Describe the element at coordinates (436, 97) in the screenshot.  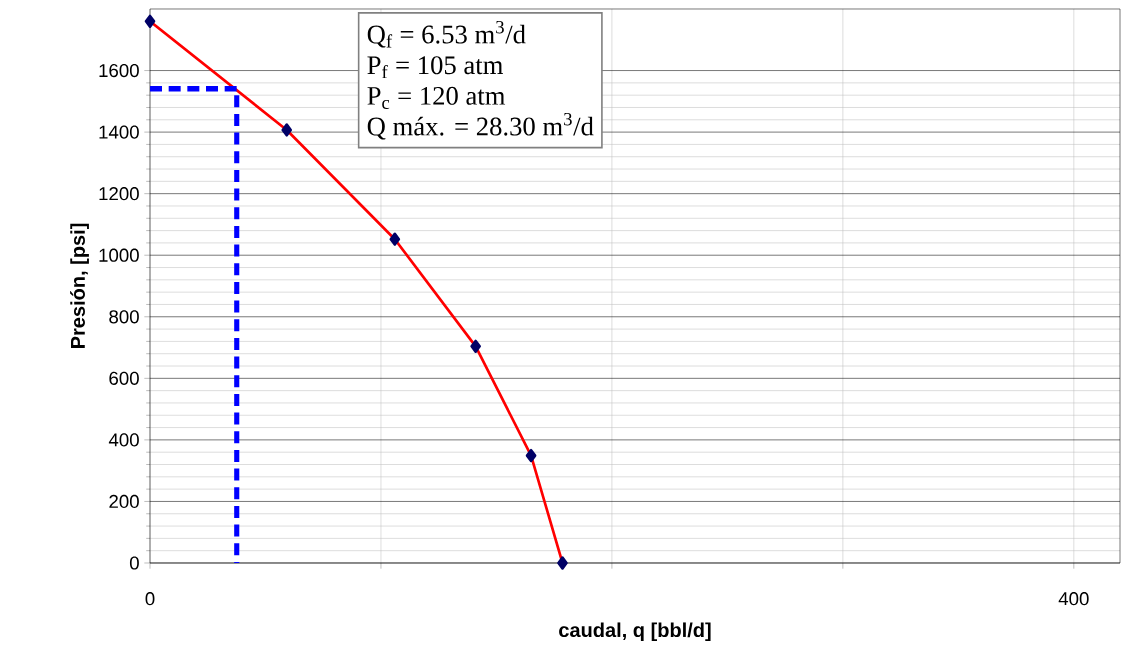
I see `annotation: P$_{c}$ = 120 atm` at that location.